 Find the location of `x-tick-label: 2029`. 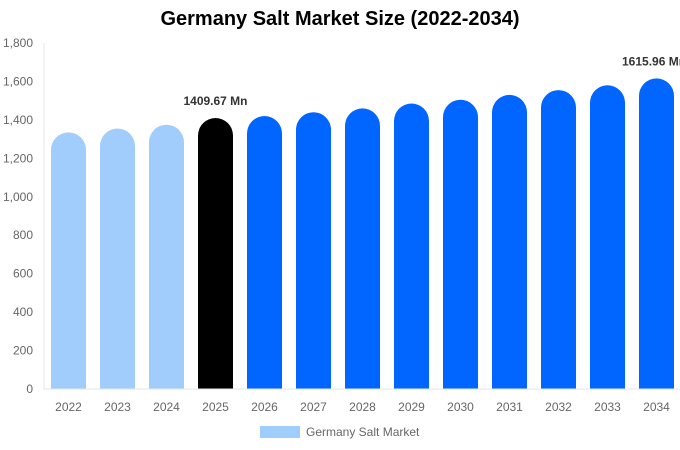

x-tick-label: 2029 is located at coordinates (411, 407).